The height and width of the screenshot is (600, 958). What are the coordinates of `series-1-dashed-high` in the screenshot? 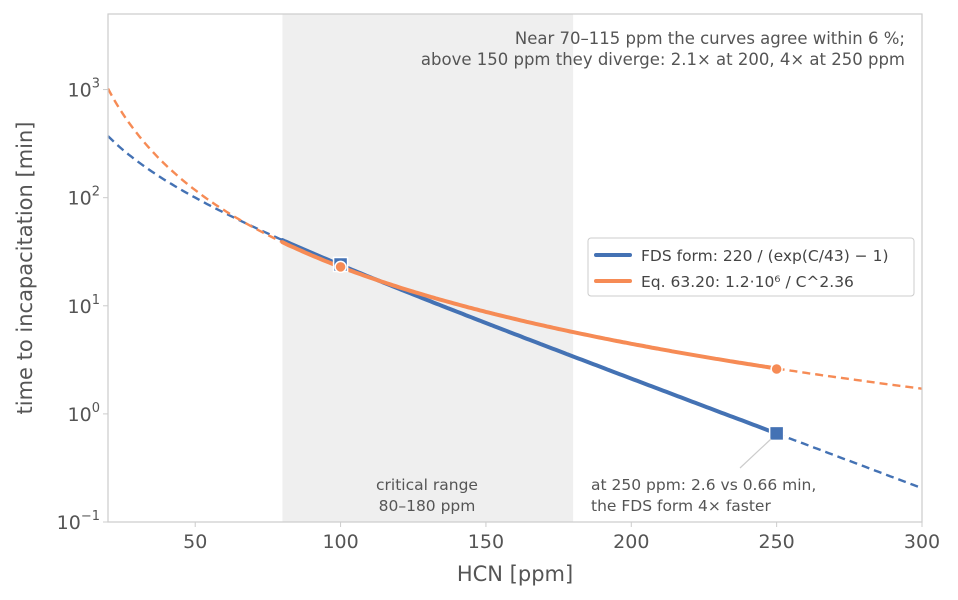 It's located at (849, 378).